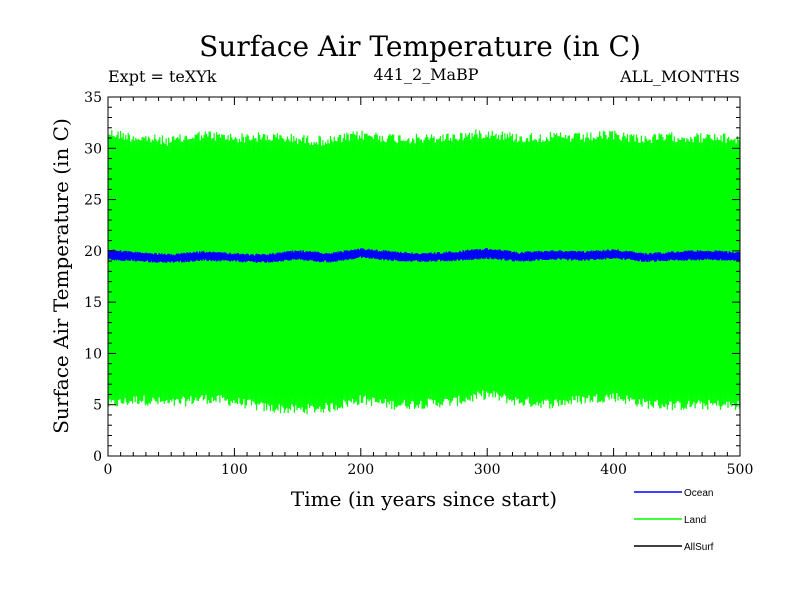 This screenshot has width=800, height=600. Describe the element at coordinates (420, 46) in the screenshot. I see `chart-title: Surface Air Temperature (in C)` at that location.